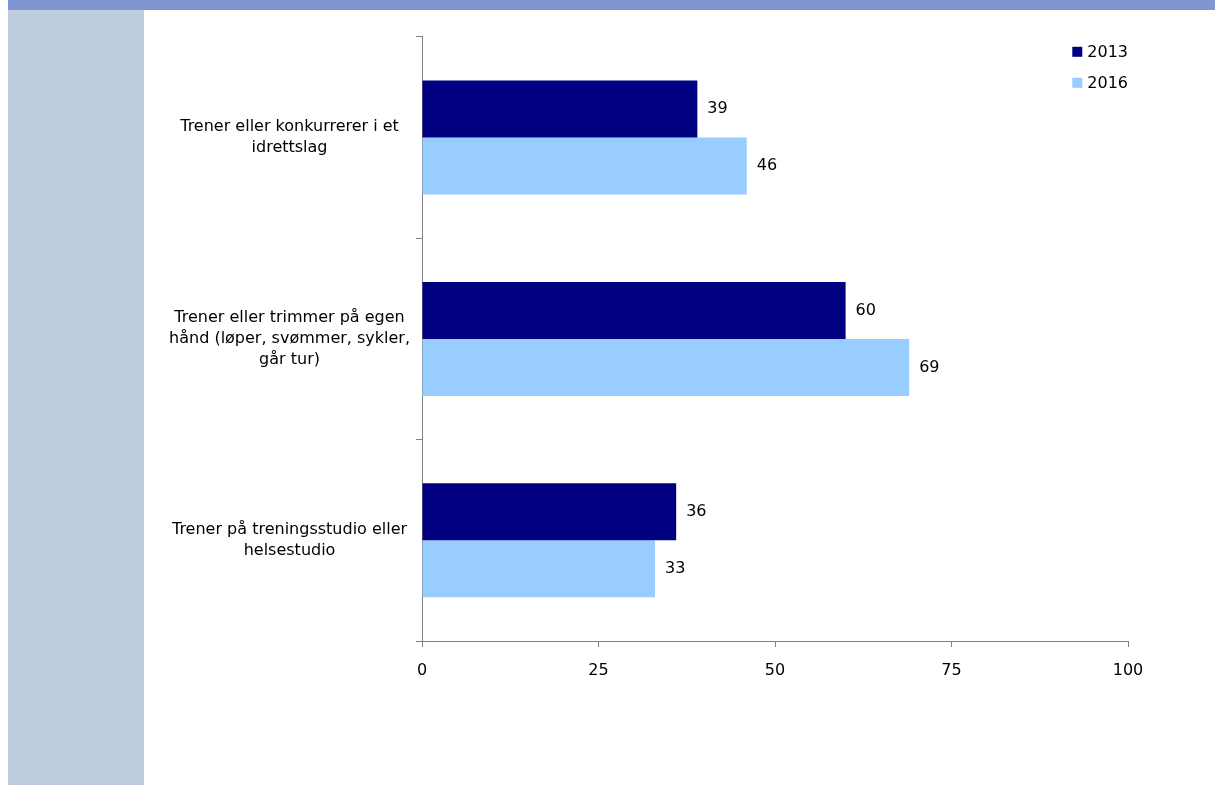 The image size is (1215, 785). Describe the element at coordinates (422, 669) in the screenshot. I see `x-tick-label: 0` at that location.